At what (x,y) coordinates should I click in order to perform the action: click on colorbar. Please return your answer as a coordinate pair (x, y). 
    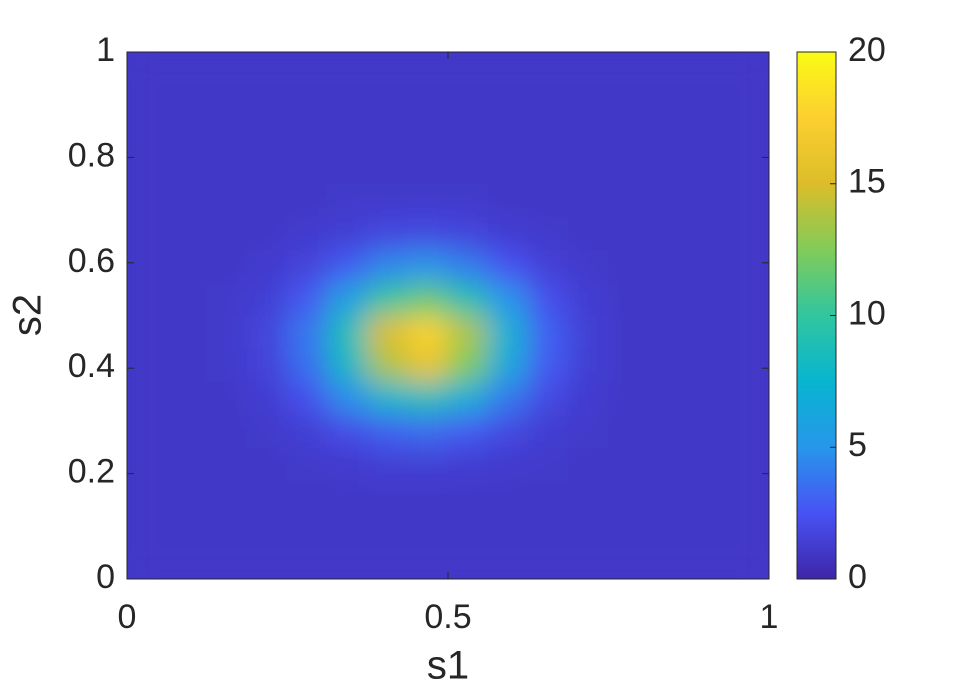
    Looking at the image, I should click on (816, 315).